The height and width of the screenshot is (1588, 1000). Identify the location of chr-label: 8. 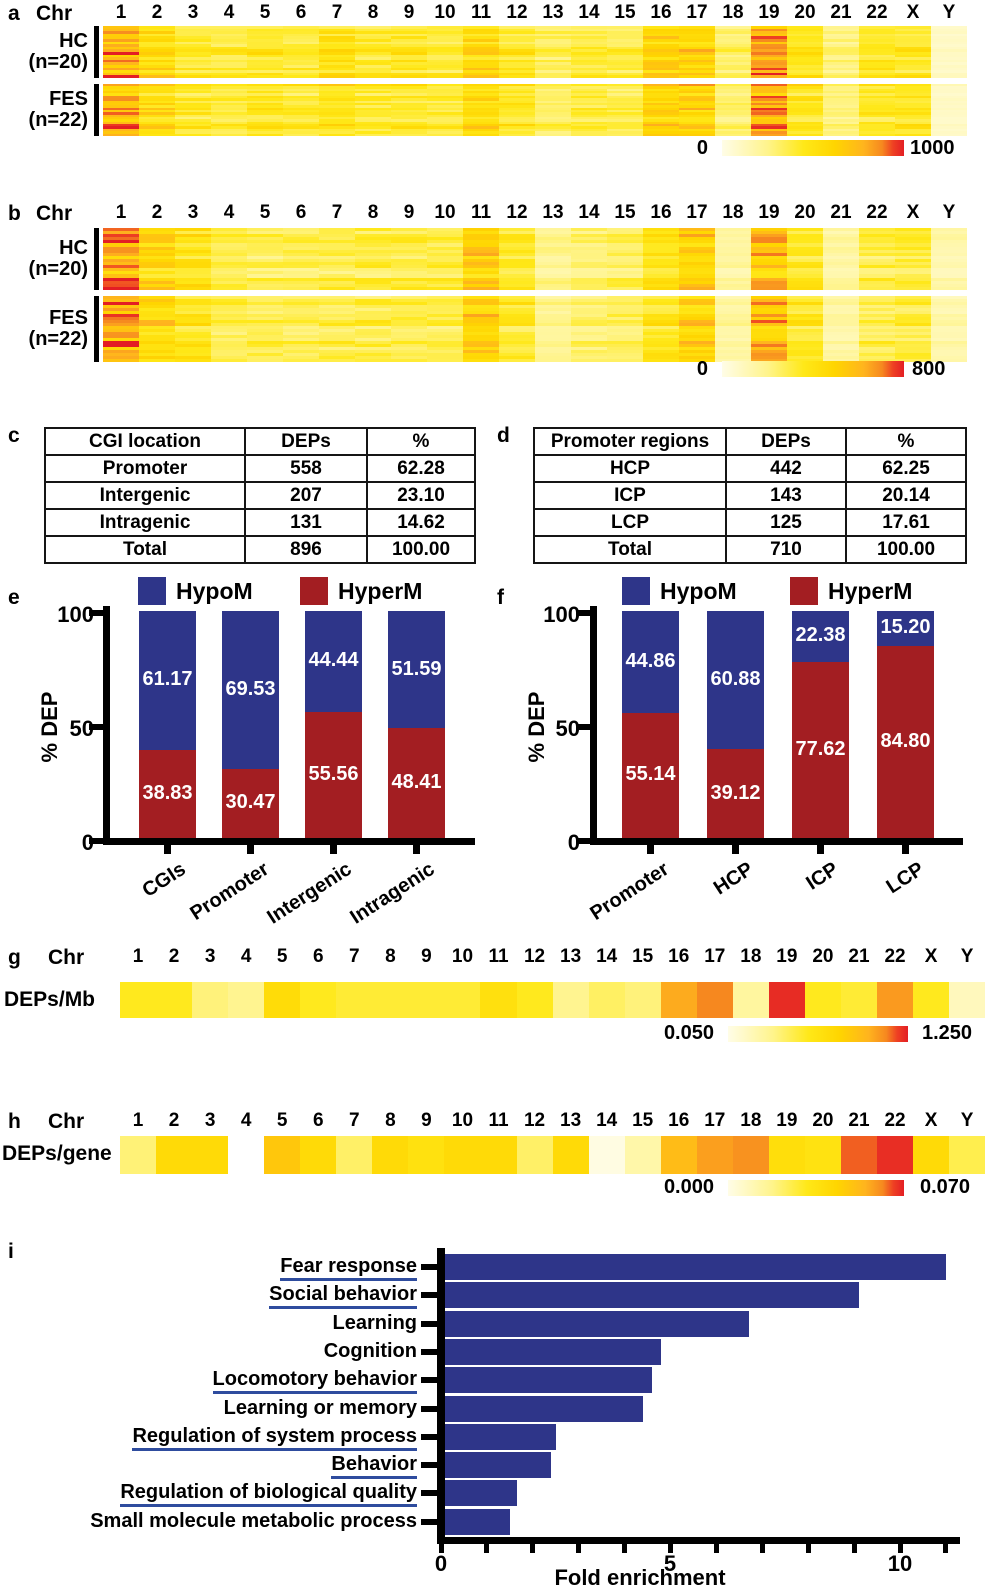
(390, 956).